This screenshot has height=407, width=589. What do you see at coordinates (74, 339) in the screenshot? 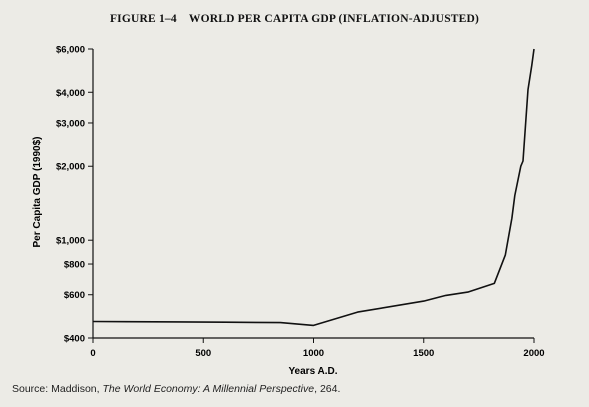
I see `y-tick-label: $400` at bounding box center [74, 339].